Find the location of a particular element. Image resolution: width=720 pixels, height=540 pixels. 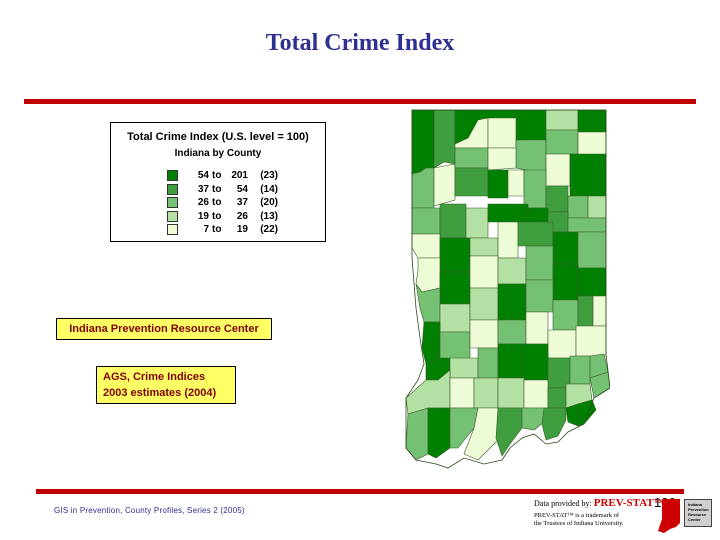

legend-count: (23) is located at coordinates (269, 176).